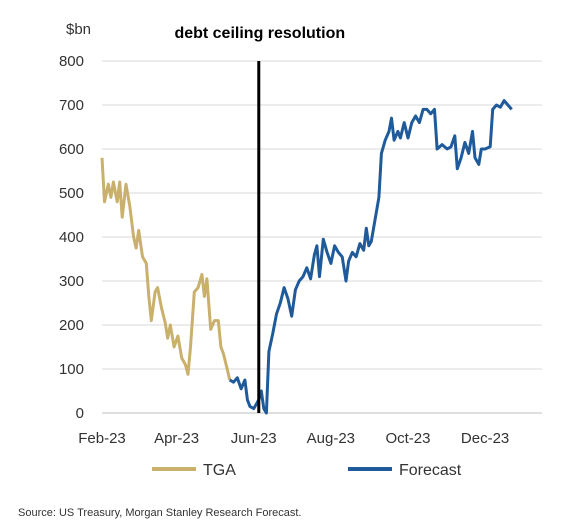 This screenshot has height=528, width=570. Describe the element at coordinates (71, 149) in the screenshot. I see `y-tick-label-600: 600` at that location.